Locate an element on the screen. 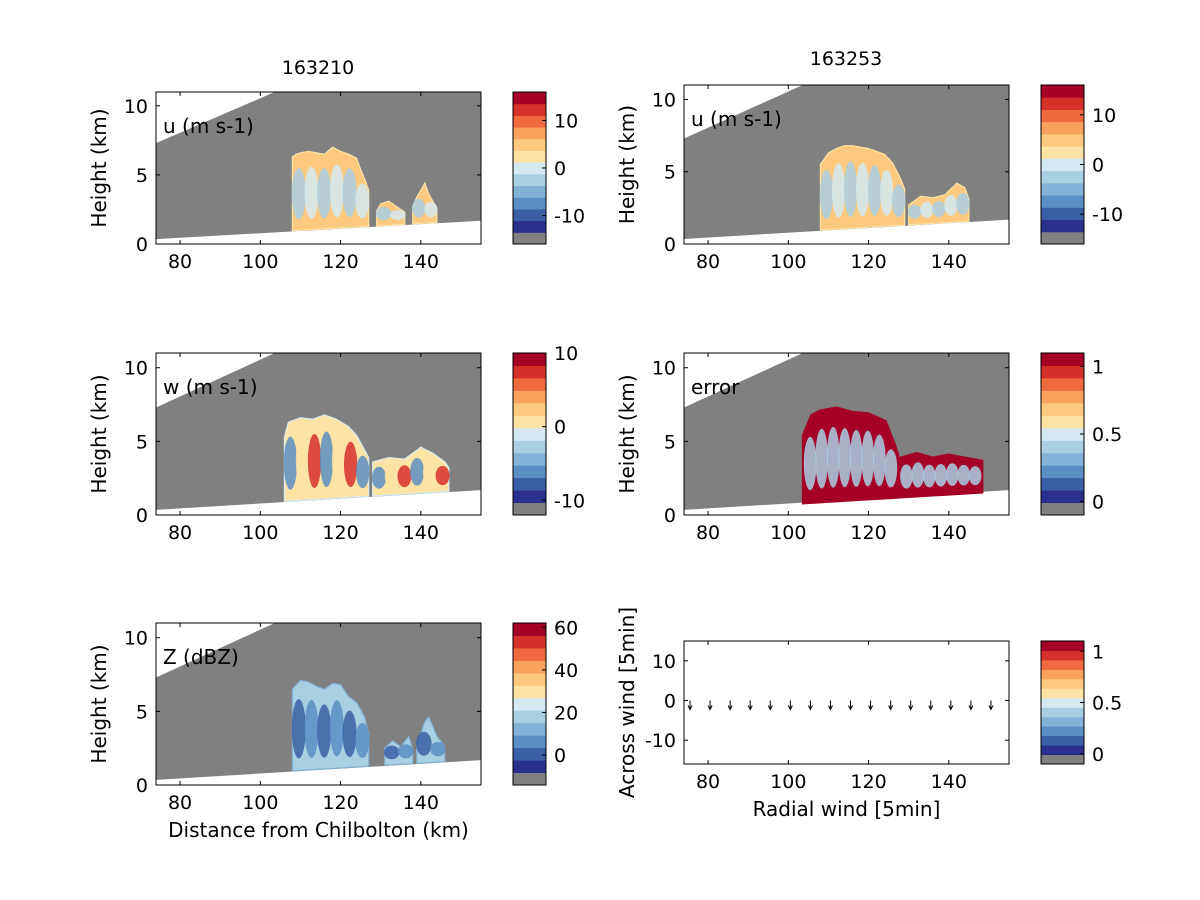 The image size is (1200, 900). panel-label: w (m s-1) is located at coordinates (210, 387).